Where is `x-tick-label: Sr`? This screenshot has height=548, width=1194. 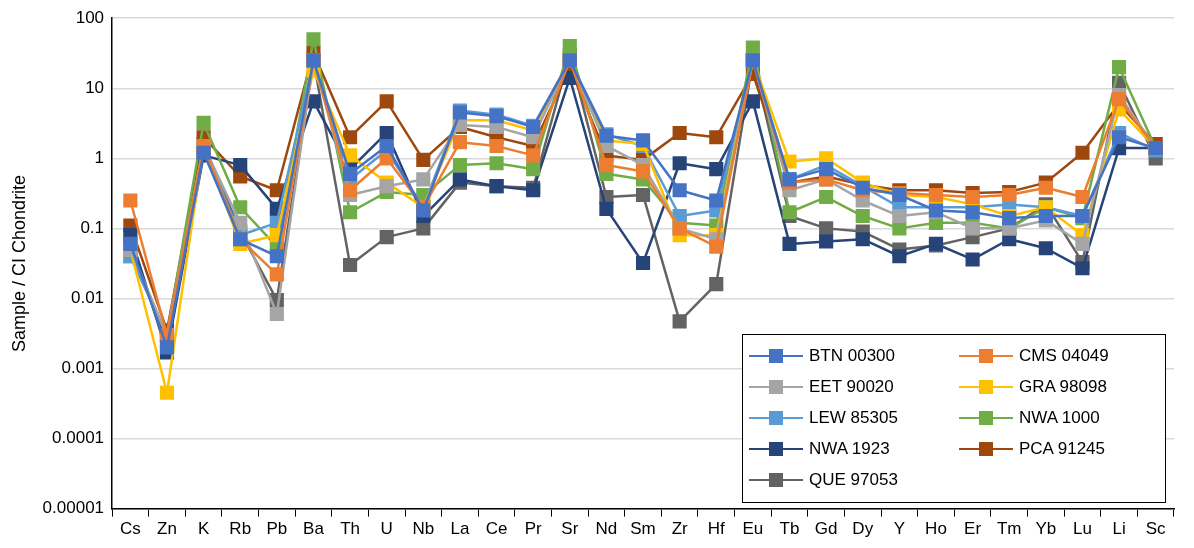 x-tick-label: Sr is located at coordinates (570, 529).